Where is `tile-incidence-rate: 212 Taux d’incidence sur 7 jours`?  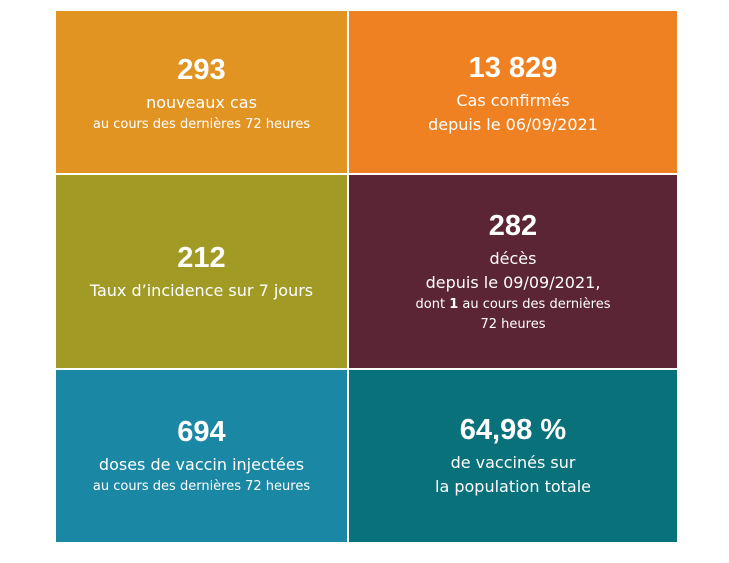 tile-incidence-rate: 212 Taux d’incidence sur 7 jours is located at coordinates (201, 271).